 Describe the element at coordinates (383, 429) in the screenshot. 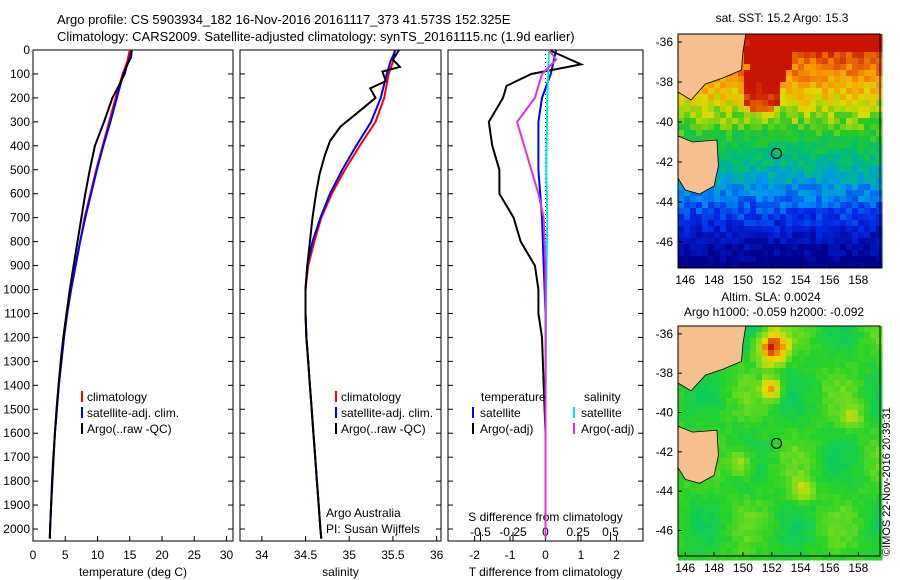

I see `legend-label: Argo(..raw -QC)` at that location.